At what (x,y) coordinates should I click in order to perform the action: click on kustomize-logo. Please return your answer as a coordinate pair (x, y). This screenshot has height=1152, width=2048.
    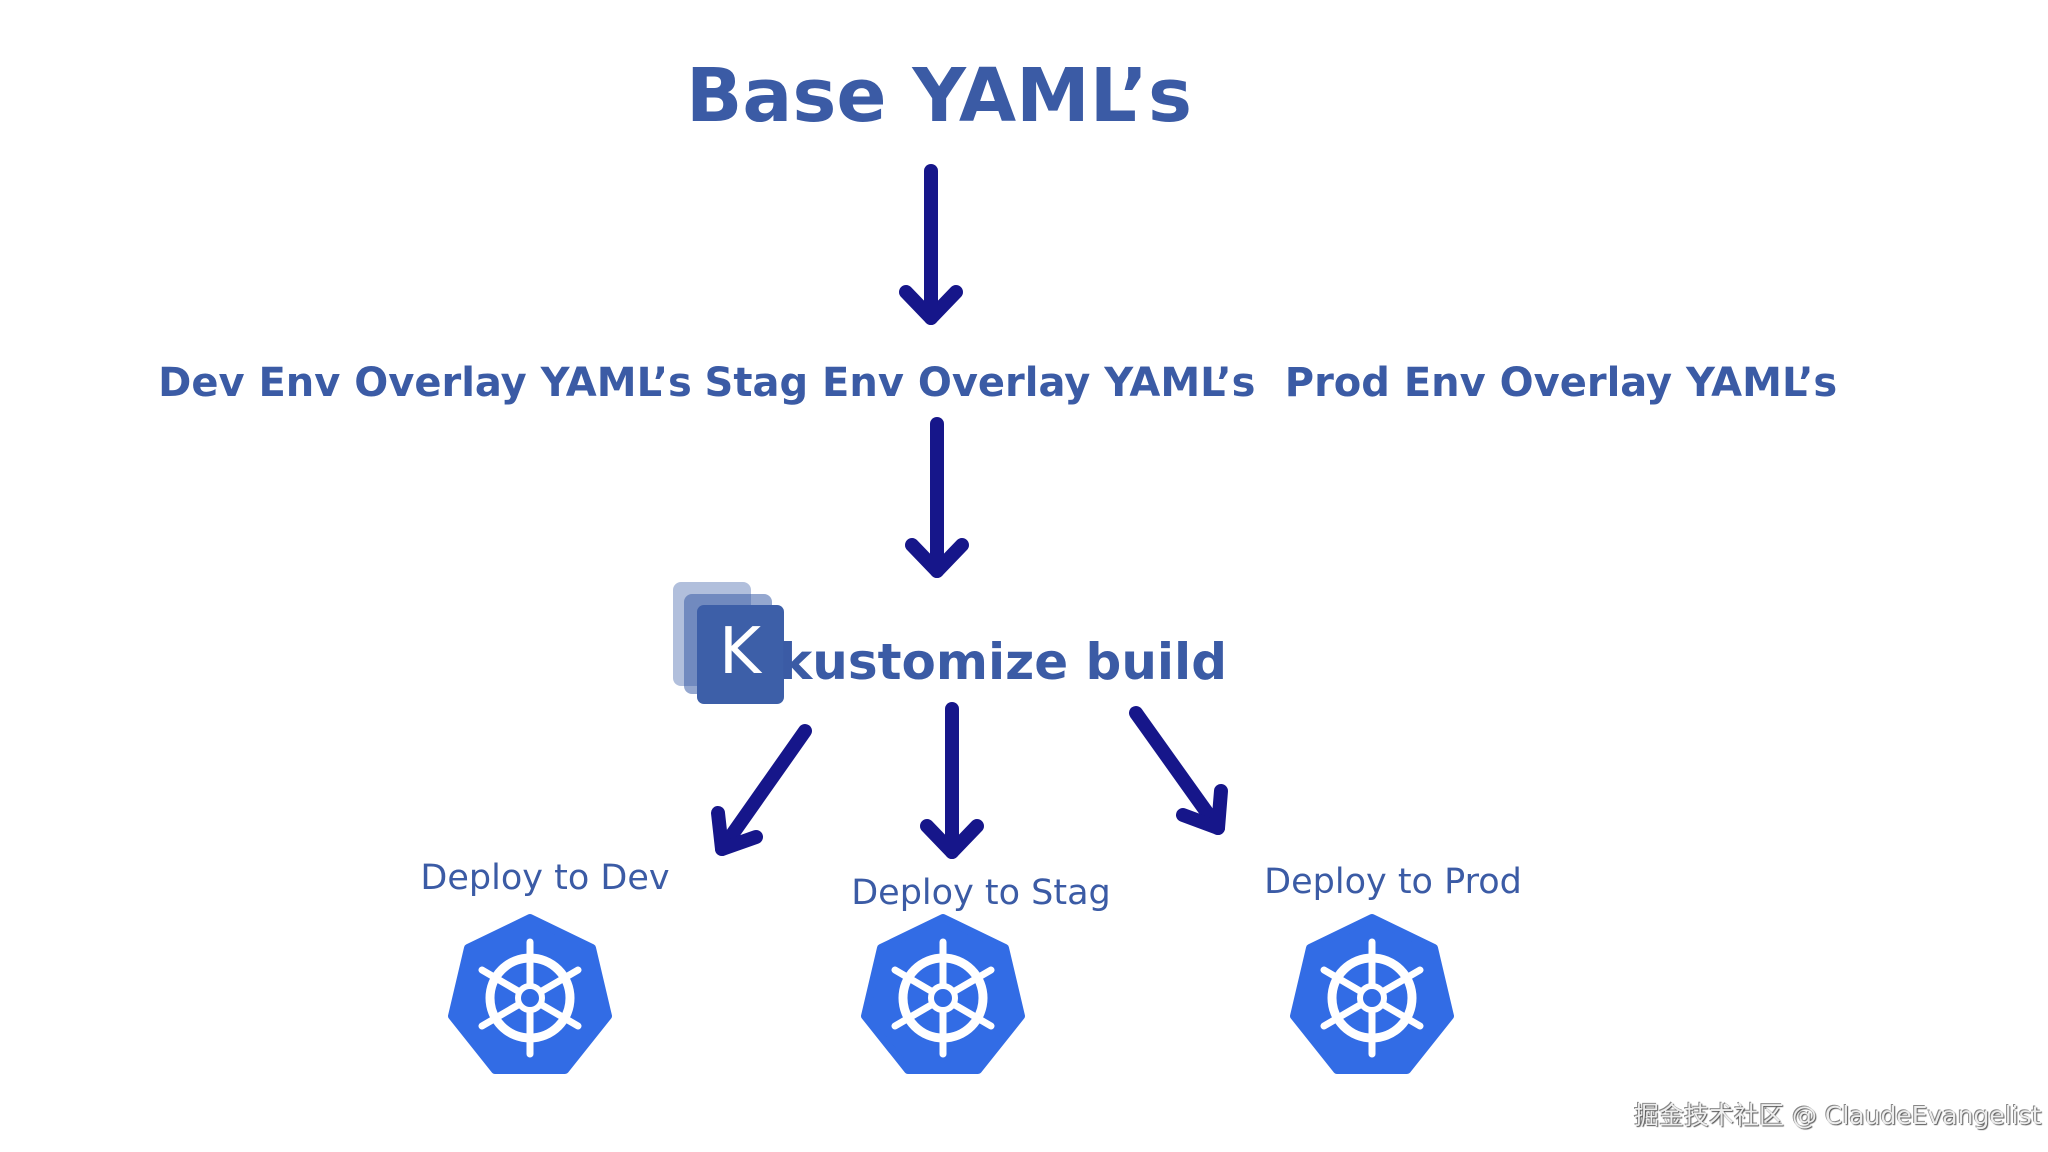
    Looking at the image, I should click on (728, 643).